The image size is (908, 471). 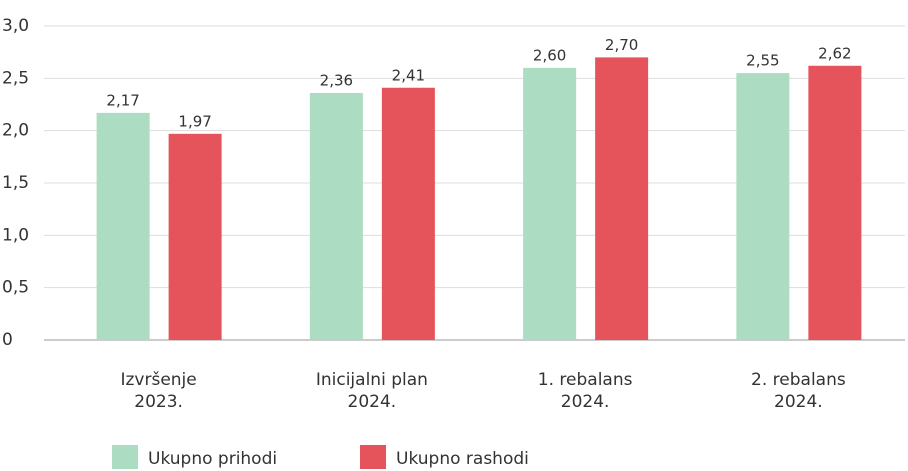 What do you see at coordinates (336, 80) in the screenshot?
I see `value-label: 2,36` at bounding box center [336, 80].